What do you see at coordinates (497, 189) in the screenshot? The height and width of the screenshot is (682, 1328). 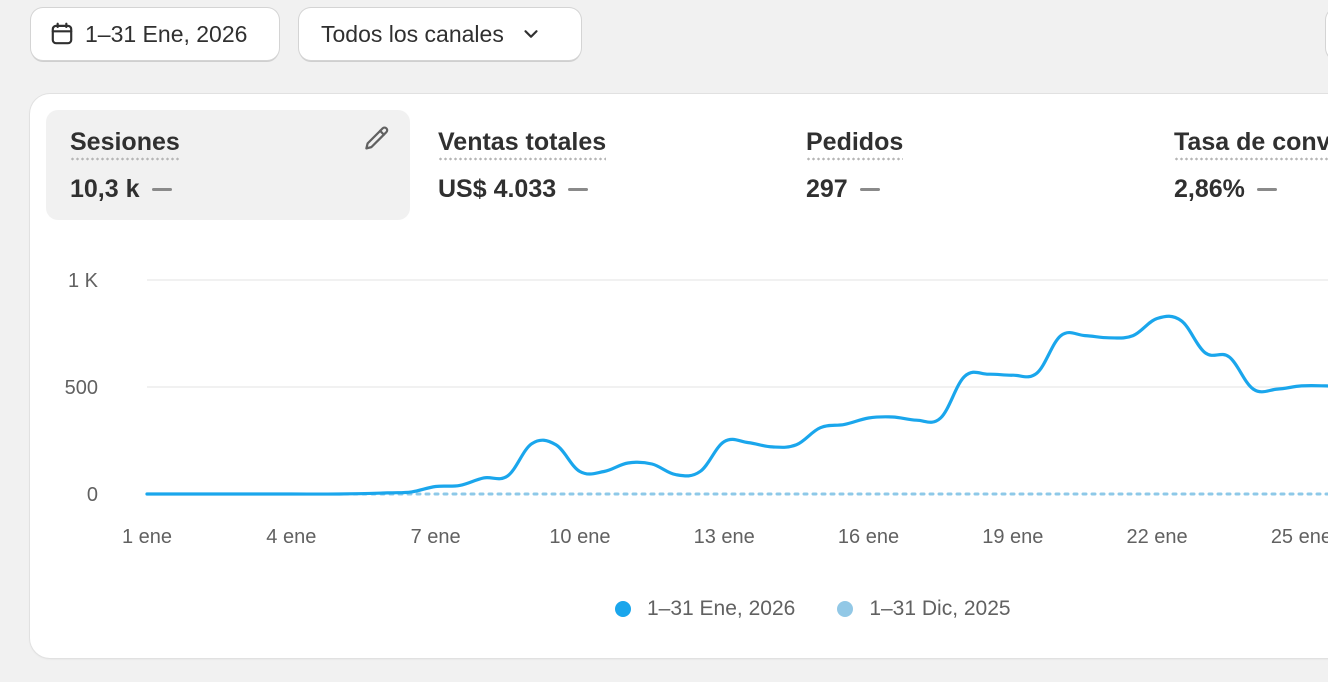 I see `metric-value-text: US$ 4.033` at bounding box center [497, 189].